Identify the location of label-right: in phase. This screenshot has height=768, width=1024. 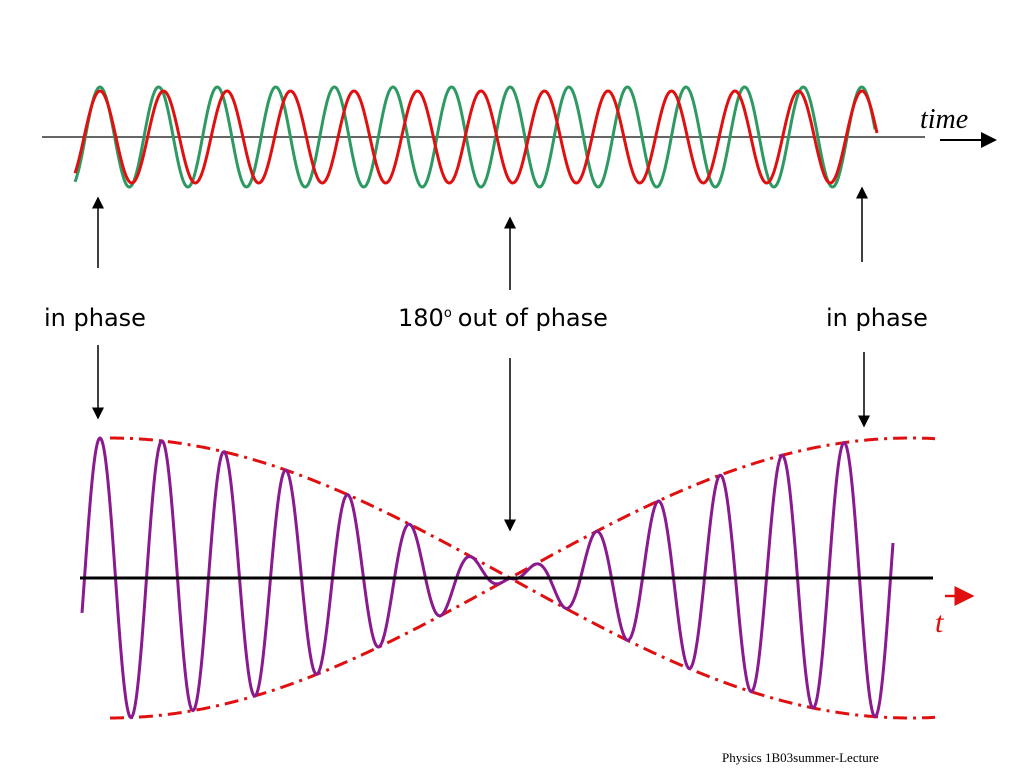
(877, 318).